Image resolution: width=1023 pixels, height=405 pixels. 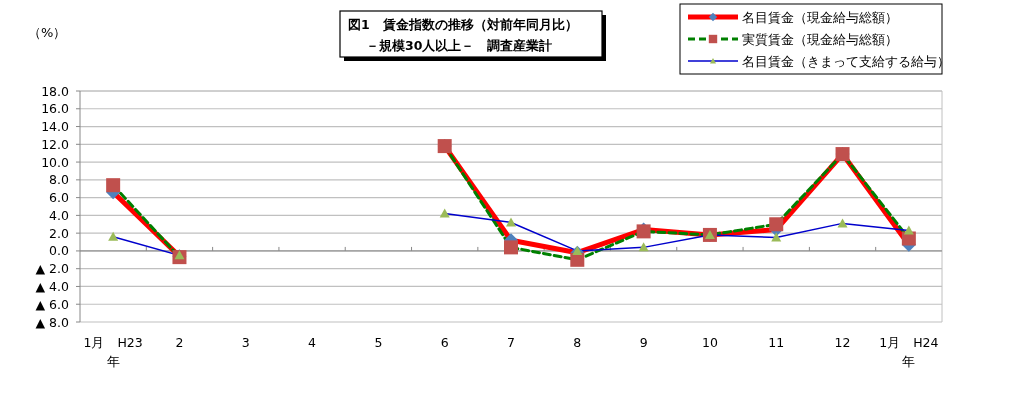 I want to click on x-tick-label: 3, so click(x=245, y=342).